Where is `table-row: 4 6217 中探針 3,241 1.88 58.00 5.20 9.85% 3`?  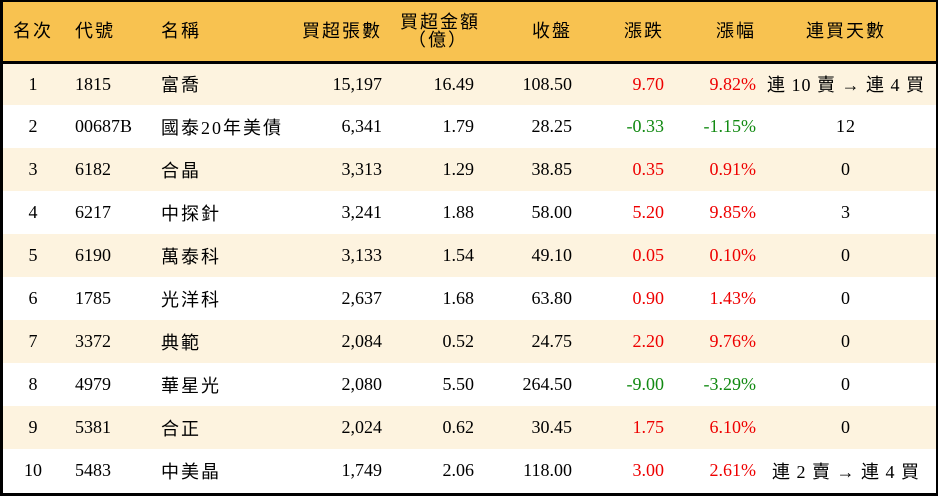 table-row: 4 6217 中探針 3,241 1.88 58.00 5.20 9.85% 3 is located at coordinates (469, 212).